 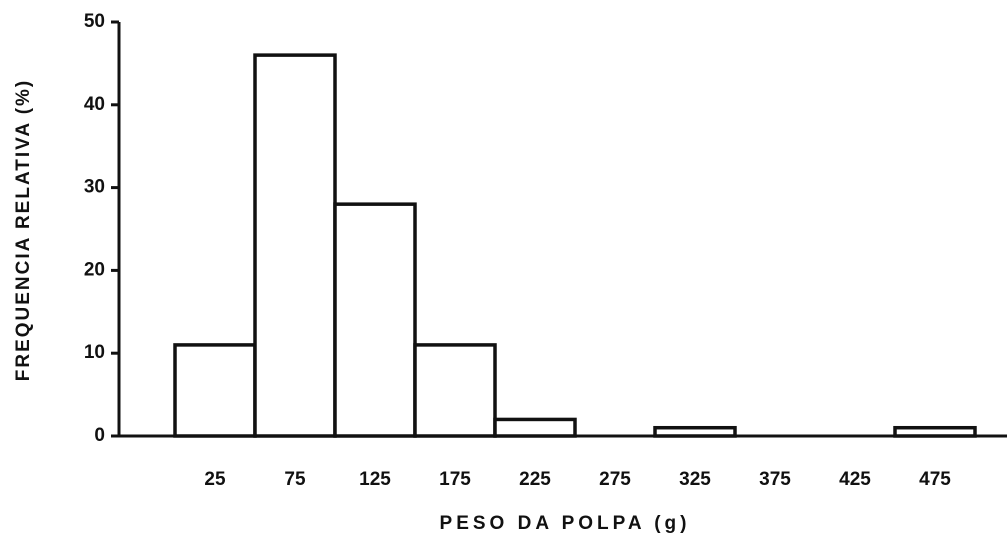 I want to click on x-tick-label: 475, so click(x=935, y=479).